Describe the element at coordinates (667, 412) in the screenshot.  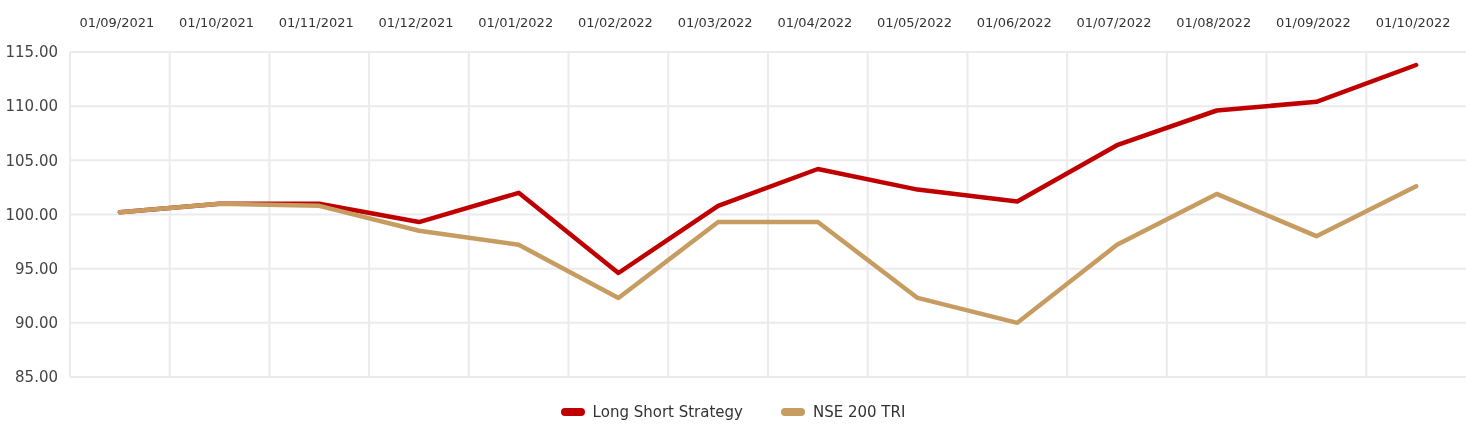
I see `legend-label: Long Short Strategy` at that location.